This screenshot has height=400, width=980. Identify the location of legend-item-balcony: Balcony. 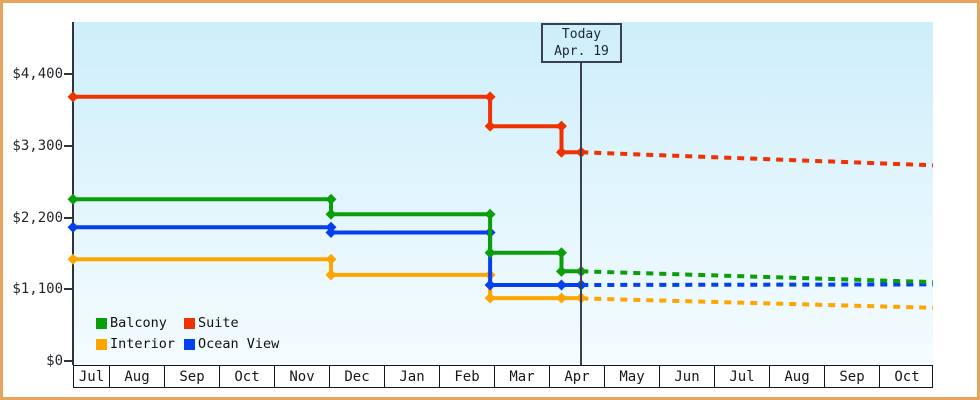
(131, 323).